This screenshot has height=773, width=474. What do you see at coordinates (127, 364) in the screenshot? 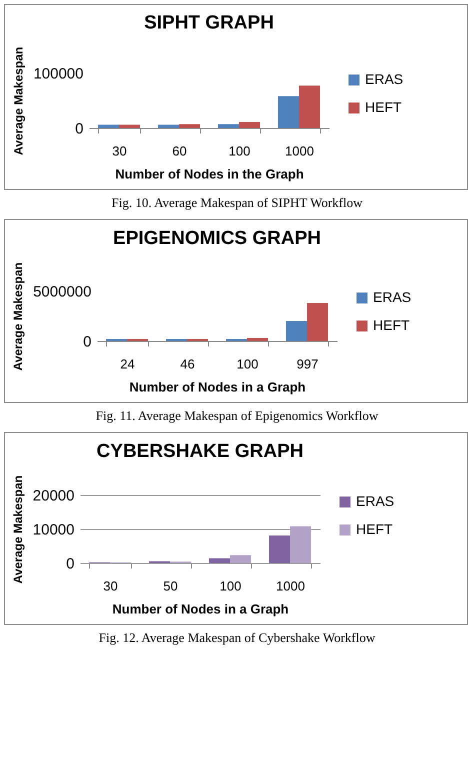
I see `x-tick-label: 24` at bounding box center [127, 364].